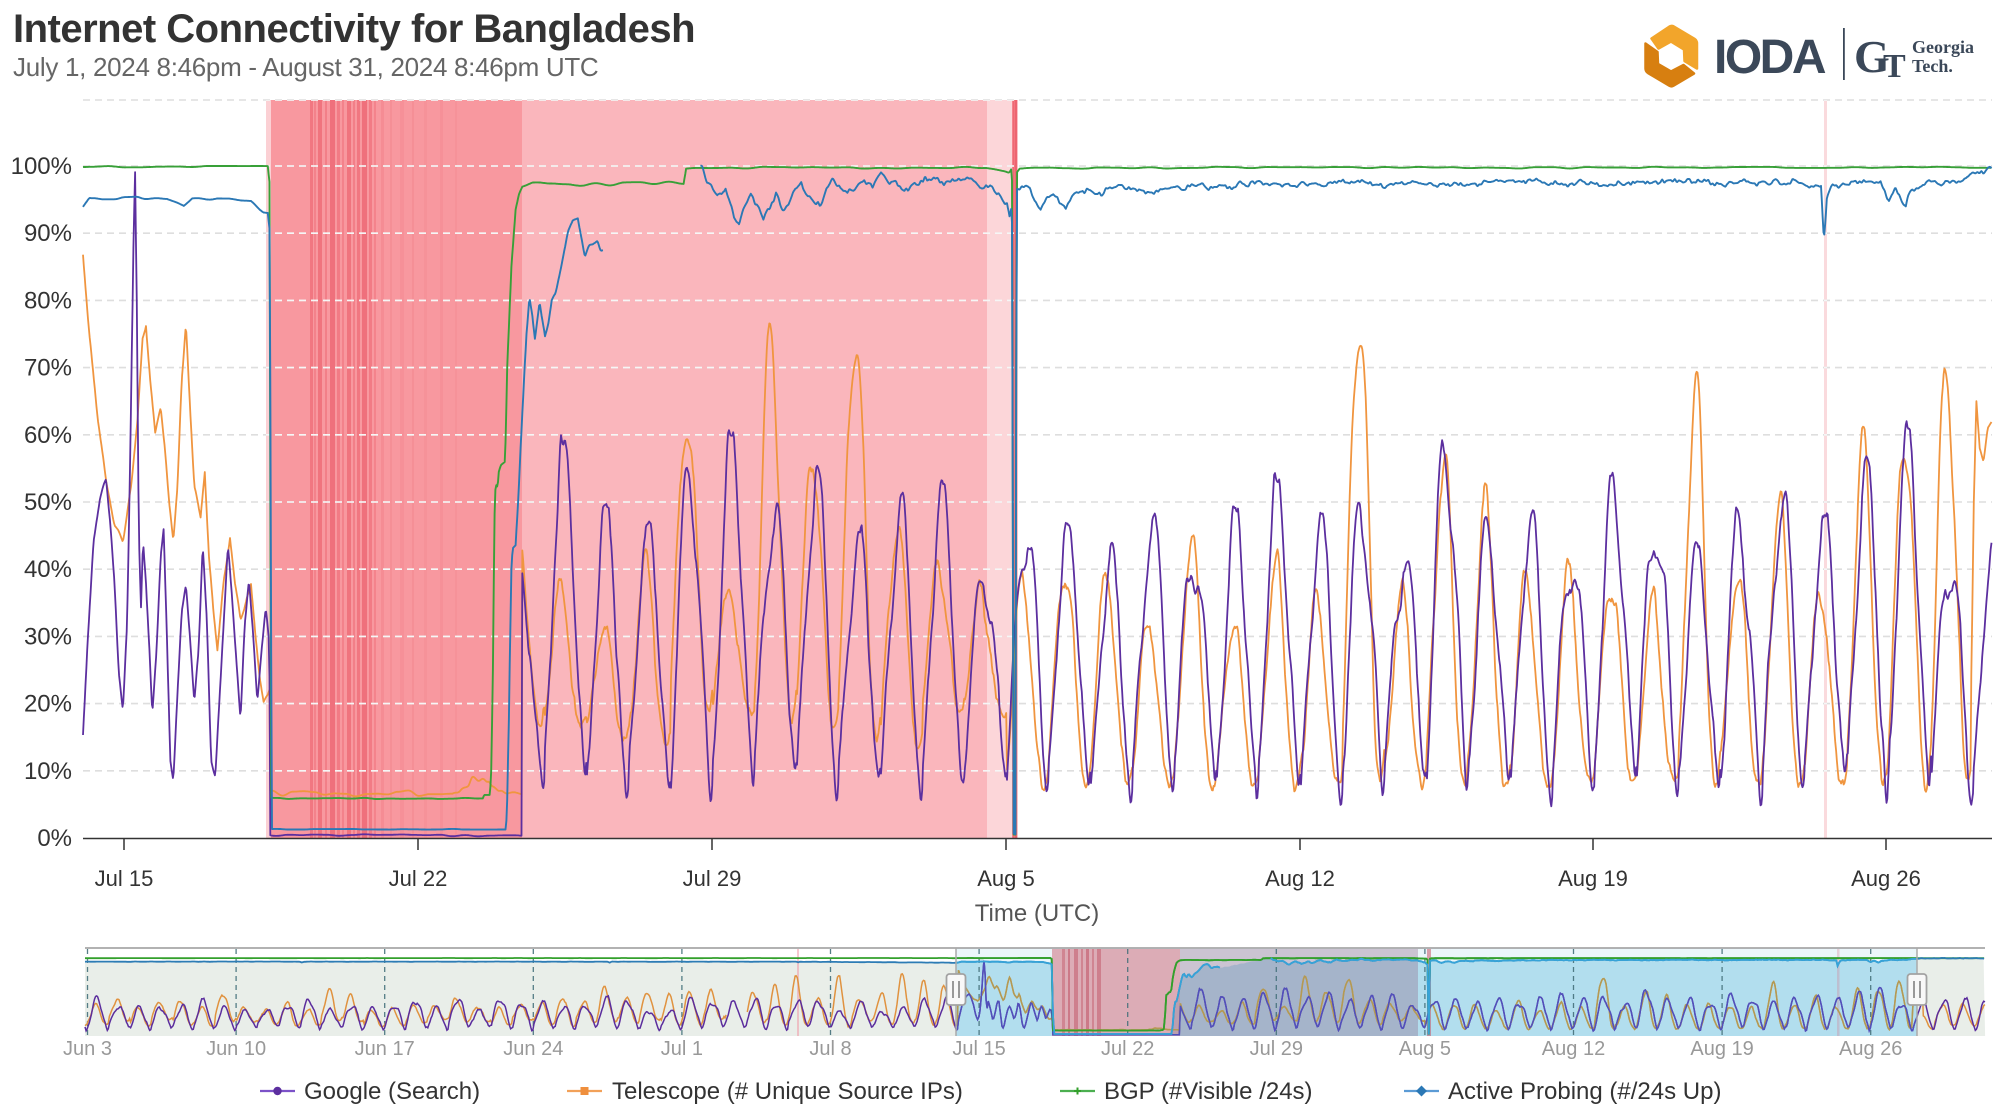 The width and height of the screenshot is (2000, 1120). What do you see at coordinates (1037, 913) in the screenshot?
I see `svg-text: Time (UTC)` at bounding box center [1037, 913].